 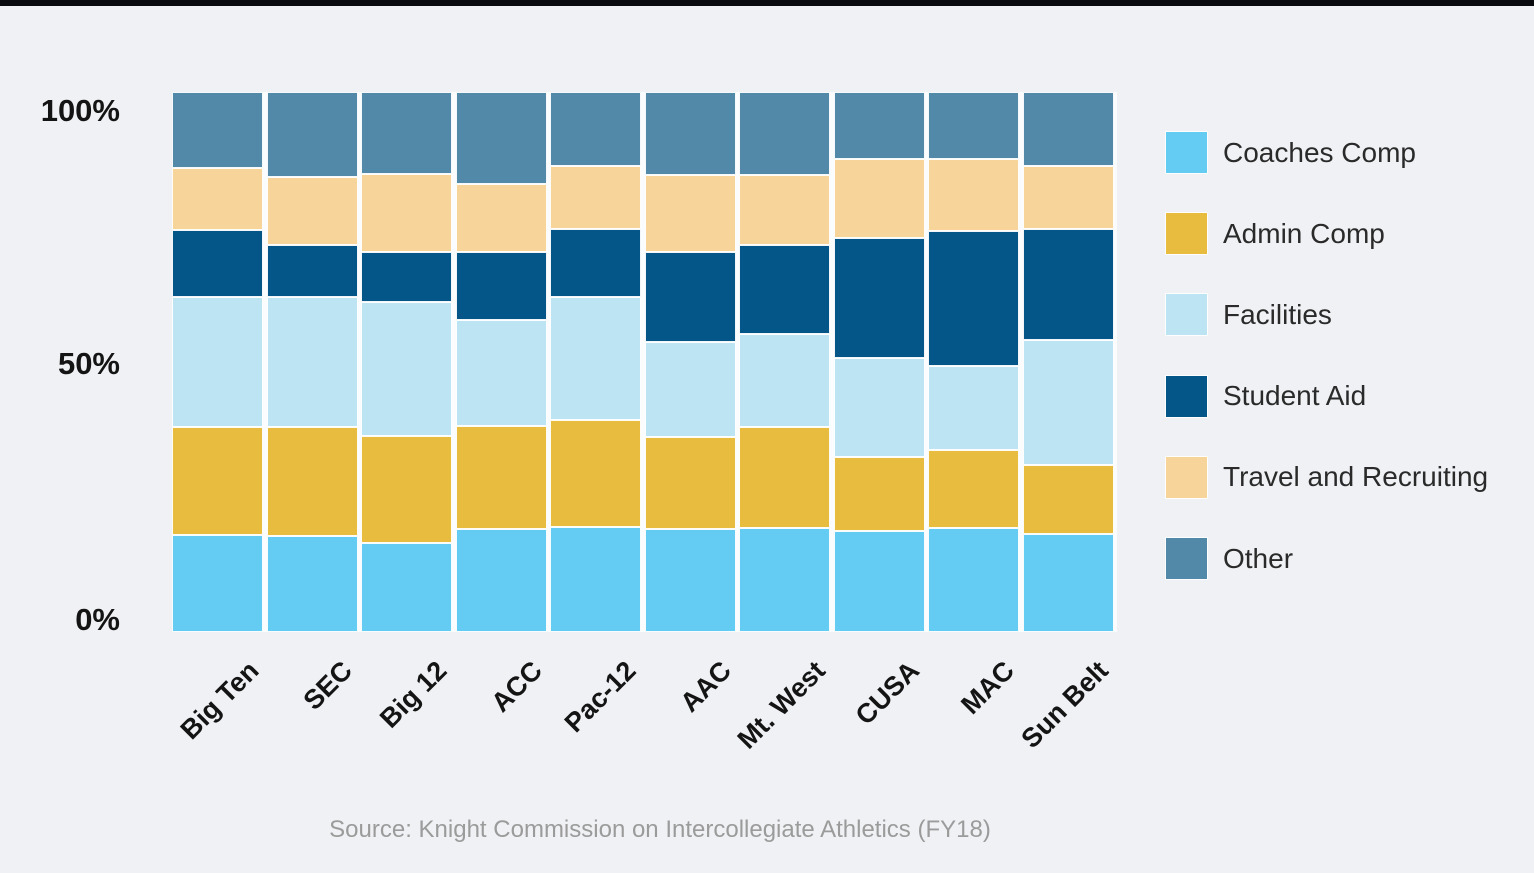 I want to click on legend-item: Admin Comp, so click(x=1275, y=234).